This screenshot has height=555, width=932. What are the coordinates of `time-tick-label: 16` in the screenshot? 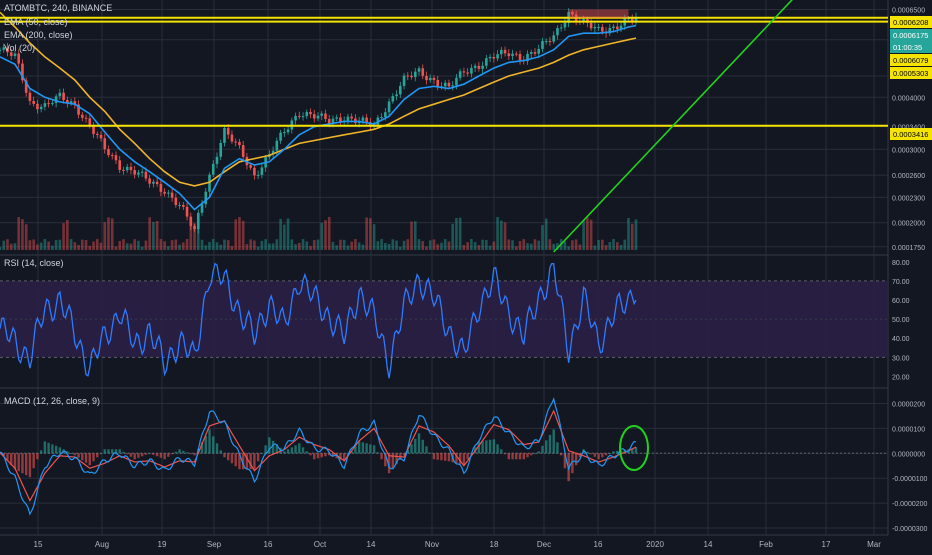 It's located at (268, 544).